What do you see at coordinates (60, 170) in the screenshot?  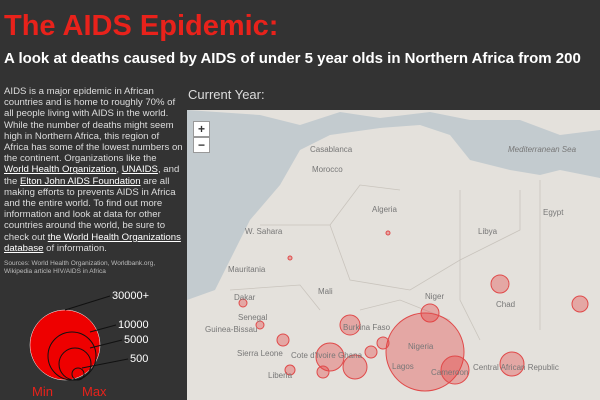 I see `link: World Health Organization` at bounding box center [60, 170].